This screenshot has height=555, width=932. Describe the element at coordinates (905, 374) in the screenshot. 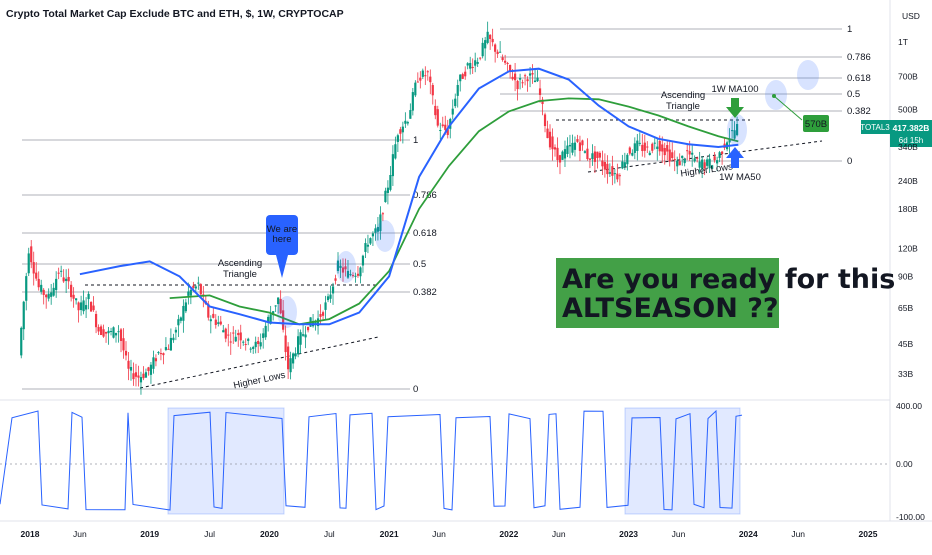

I see `y-tick-label: 33B` at that location.